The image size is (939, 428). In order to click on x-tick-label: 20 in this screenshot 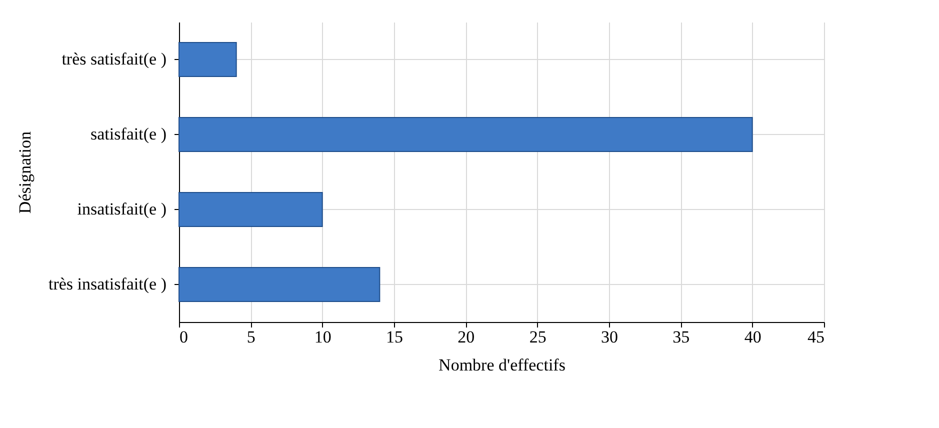, I will do `click(466, 337)`.